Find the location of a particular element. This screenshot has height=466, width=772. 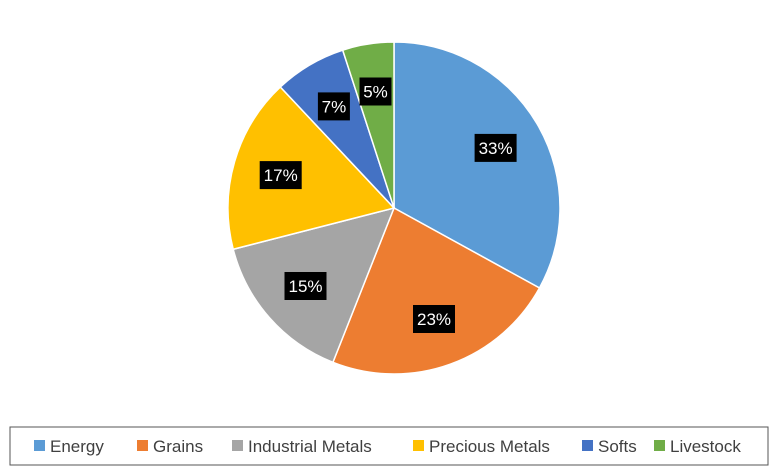

data-label-text: 7% is located at coordinates (334, 106).